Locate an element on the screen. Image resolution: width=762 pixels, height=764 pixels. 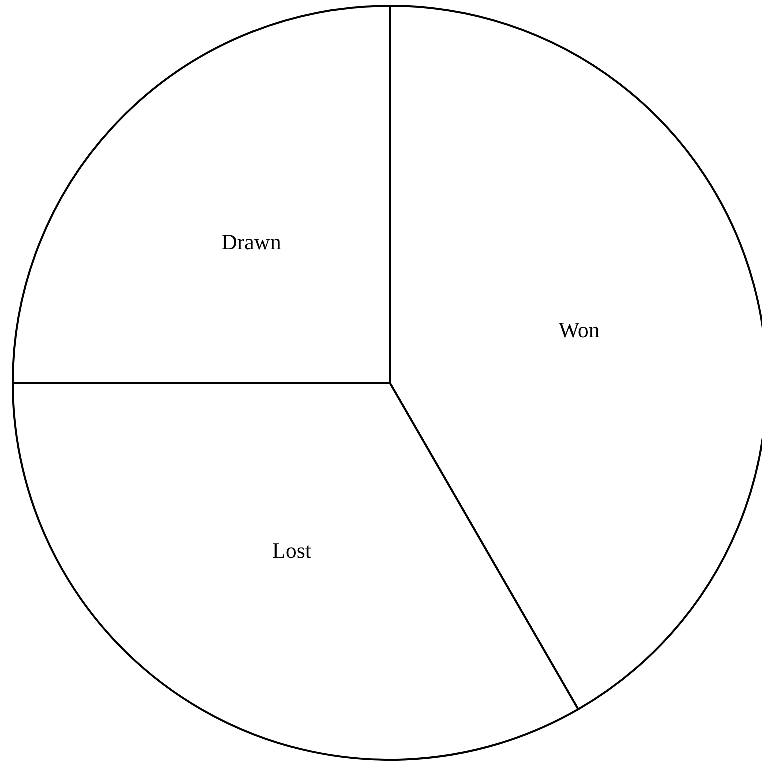
slice-label: Lost is located at coordinates (292, 550).